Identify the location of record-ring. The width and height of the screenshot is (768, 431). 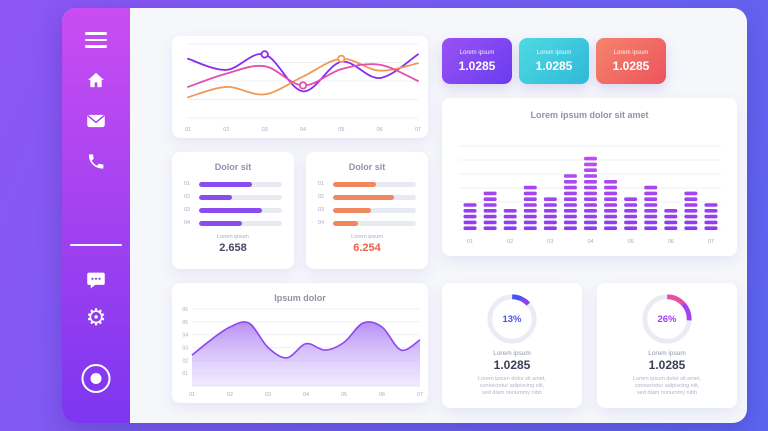
(96, 378).